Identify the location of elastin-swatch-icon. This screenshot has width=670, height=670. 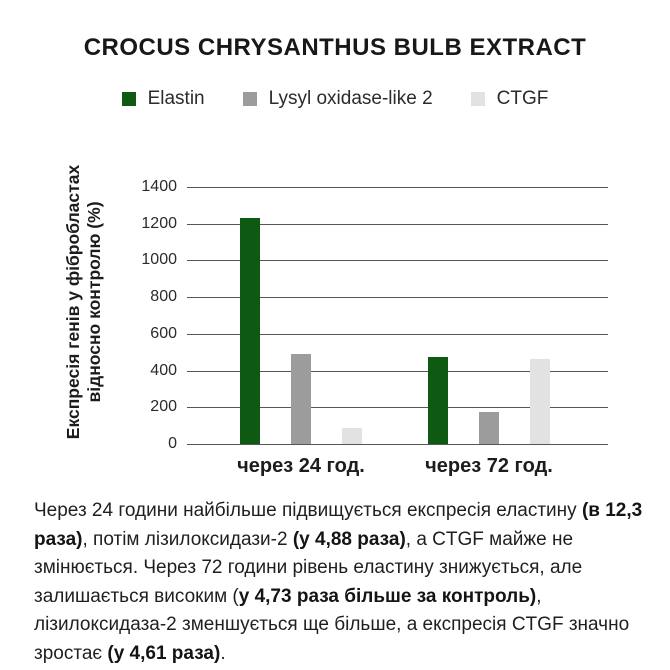
(128, 99).